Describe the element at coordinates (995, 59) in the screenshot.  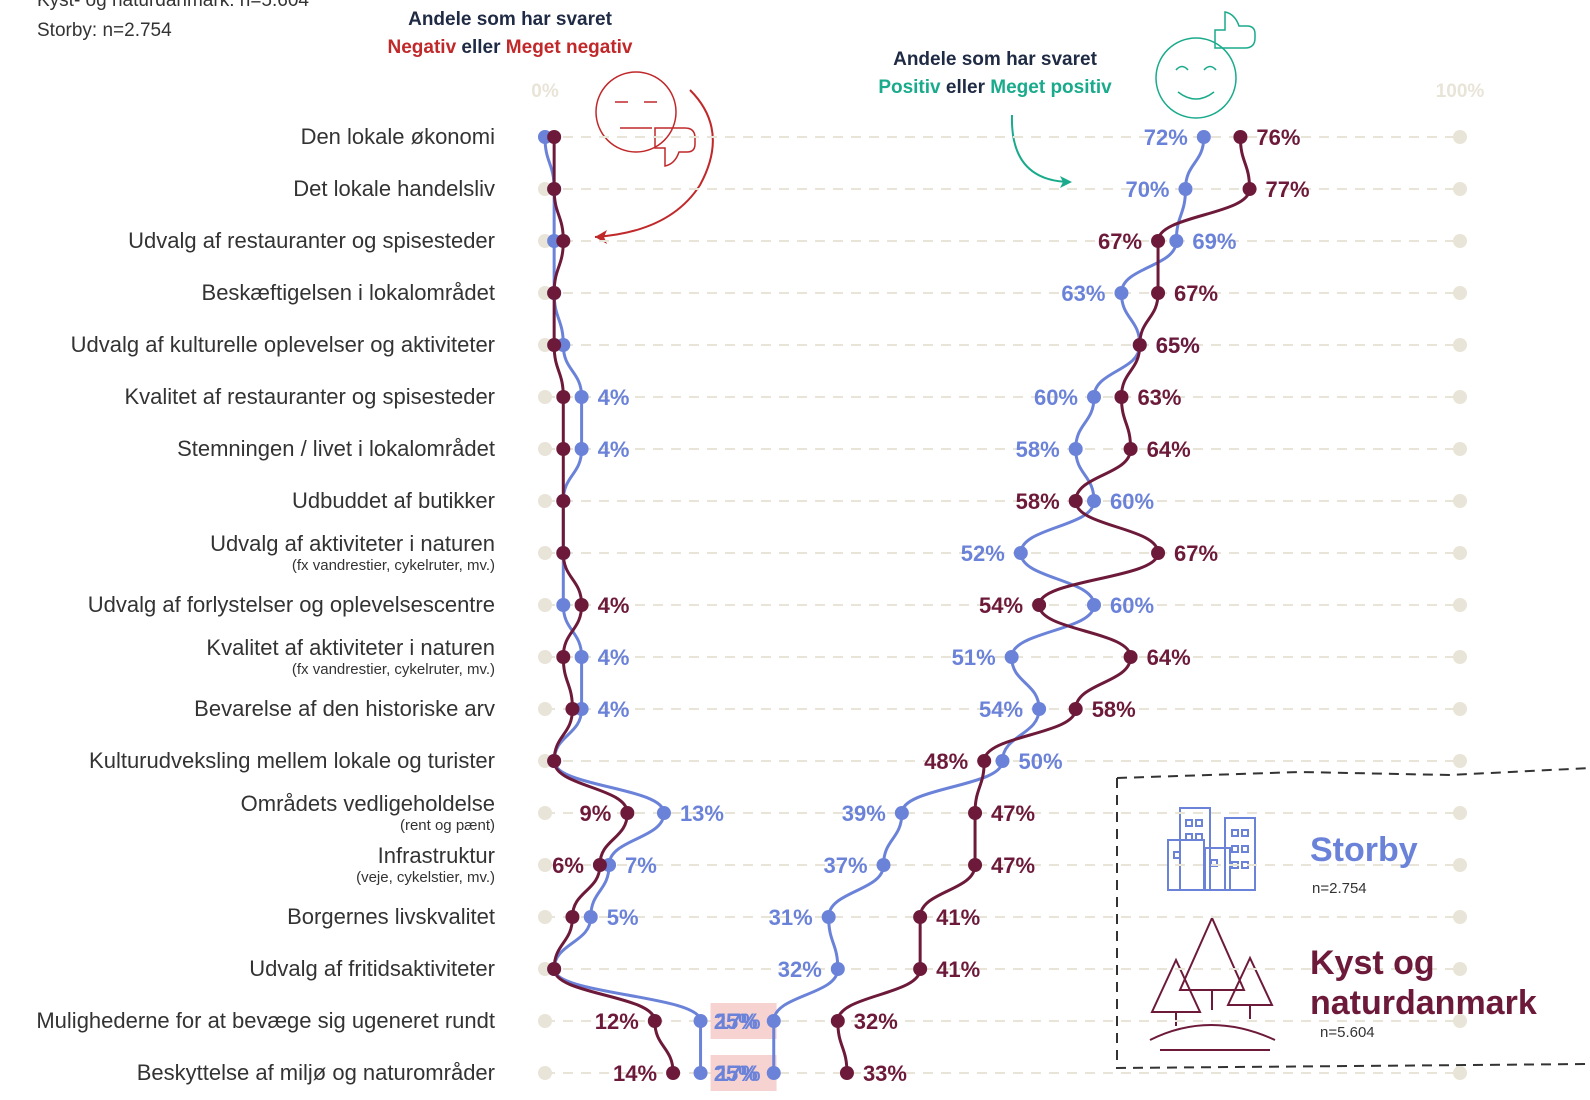
I see `header-intro: Andele som har svaret` at that location.